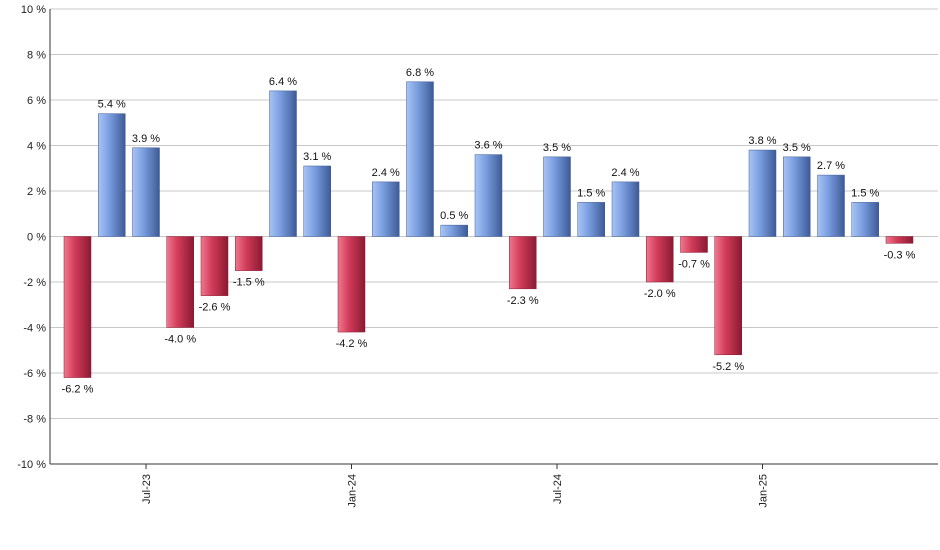 This screenshot has width=940, height=550. Describe the element at coordinates (36, 56) in the screenshot. I see `y-tick-label: 8 %` at that location.